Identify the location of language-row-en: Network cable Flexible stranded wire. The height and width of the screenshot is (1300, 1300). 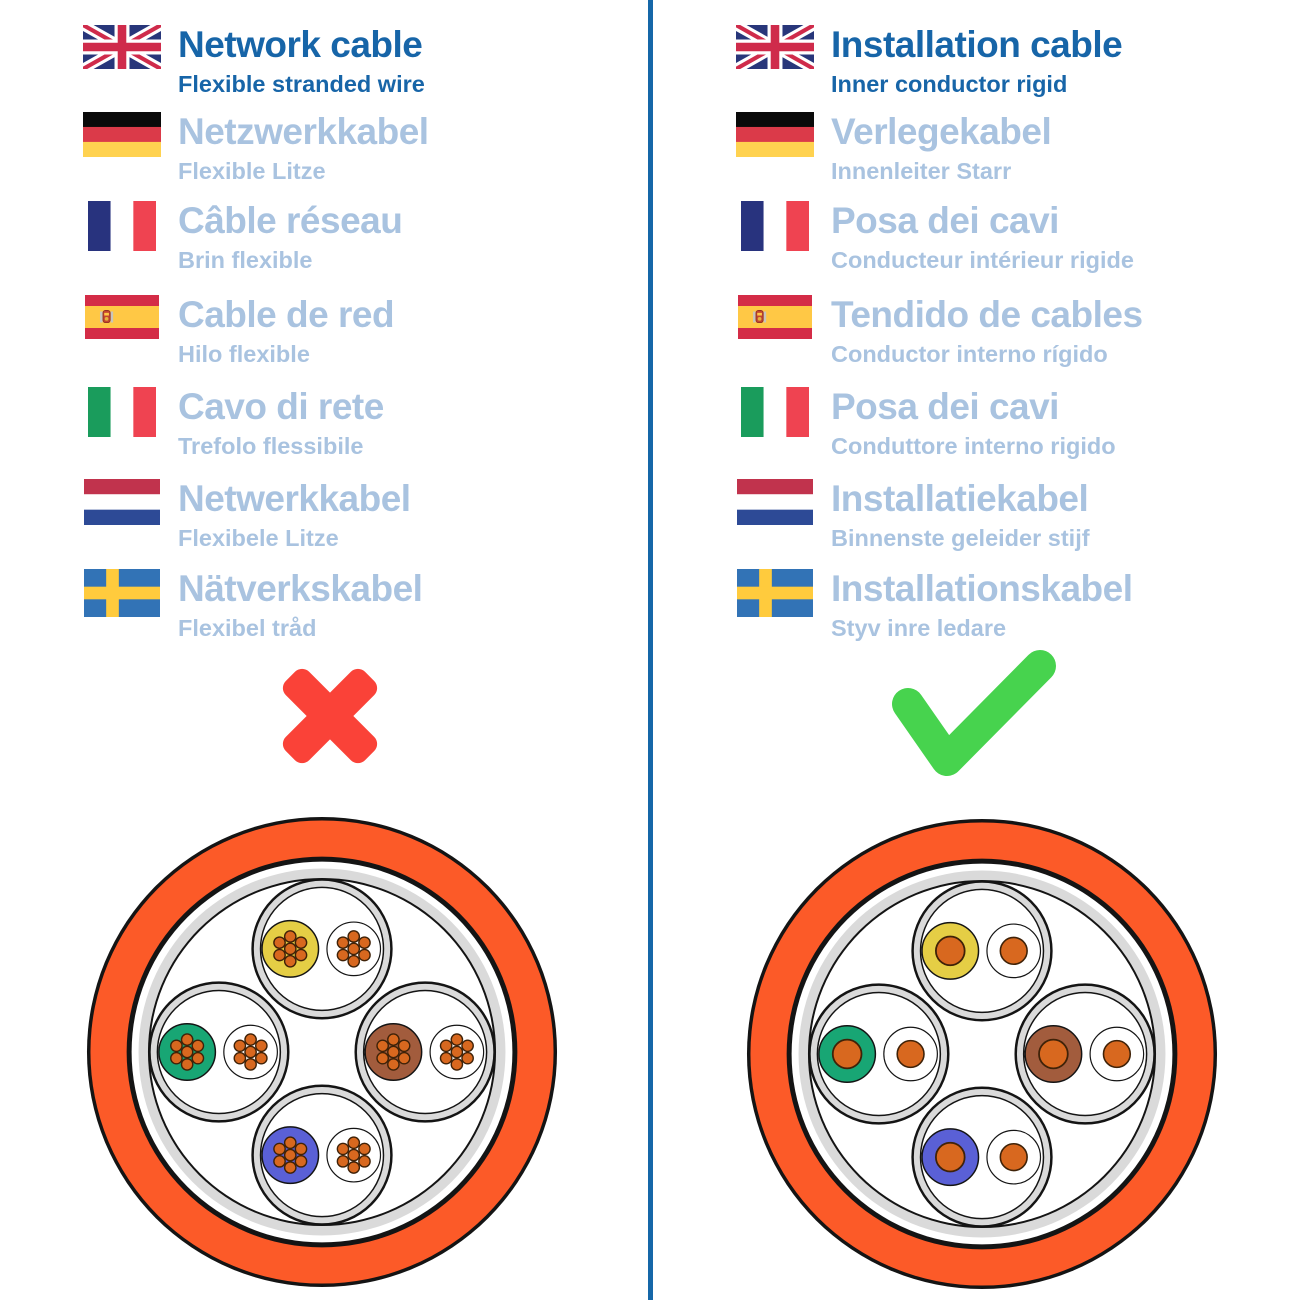
(252, 61).